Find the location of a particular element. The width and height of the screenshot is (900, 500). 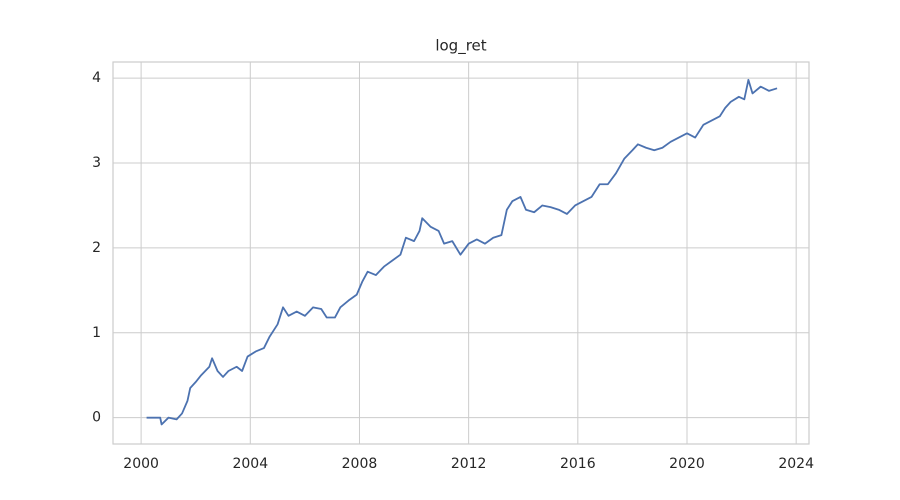

x-tick-label: 2012 is located at coordinates (469, 464).